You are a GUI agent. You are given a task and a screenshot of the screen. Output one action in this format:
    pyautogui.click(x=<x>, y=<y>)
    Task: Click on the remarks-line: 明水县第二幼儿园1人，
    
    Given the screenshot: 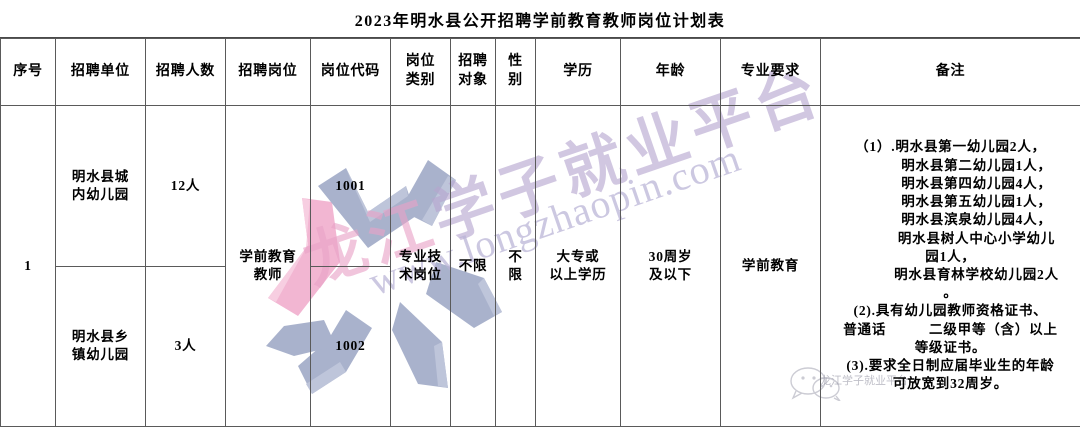 What is the action you would take?
    pyautogui.click(x=976, y=165)
    